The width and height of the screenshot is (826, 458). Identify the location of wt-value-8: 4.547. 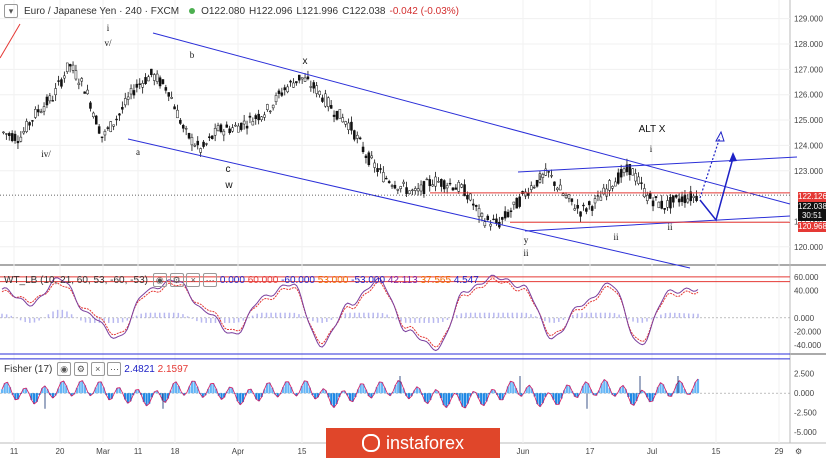
(466, 280).